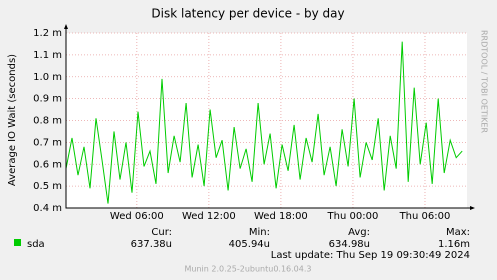 This screenshot has height=280, width=497. Describe the element at coordinates (137, 216) in the screenshot. I see `x-tick-label: Wed 06:00` at that location.